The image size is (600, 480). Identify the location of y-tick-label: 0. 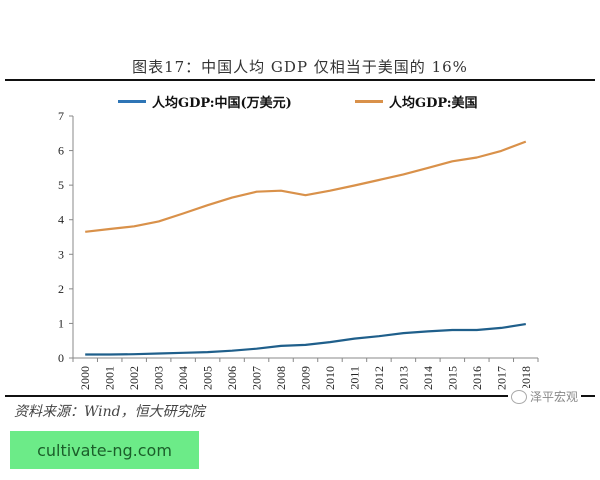
(61, 358).